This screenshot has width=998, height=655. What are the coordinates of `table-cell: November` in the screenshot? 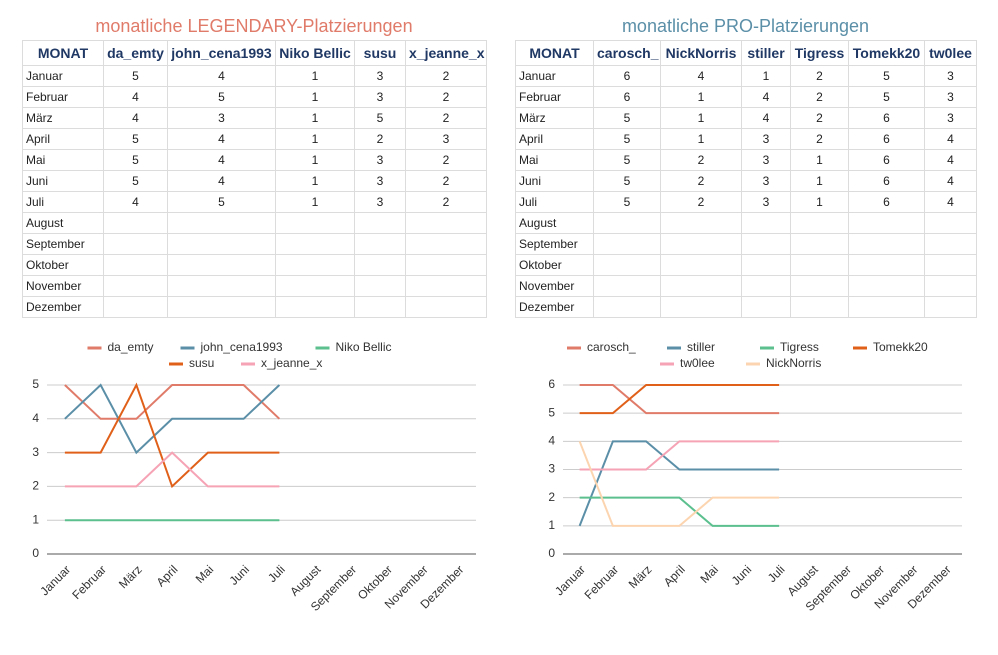 It's located at (63, 286).